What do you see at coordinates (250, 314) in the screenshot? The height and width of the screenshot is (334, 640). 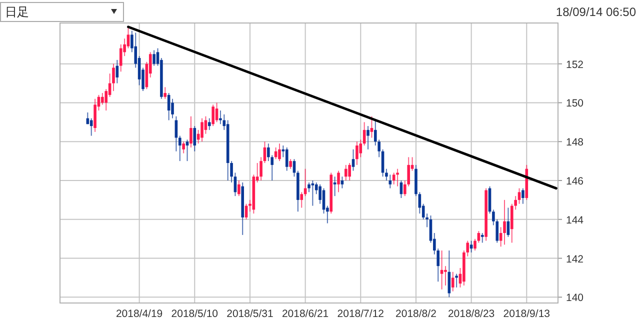 I see `x-tick-label: 2018/5/31` at bounding box center [250, 314].